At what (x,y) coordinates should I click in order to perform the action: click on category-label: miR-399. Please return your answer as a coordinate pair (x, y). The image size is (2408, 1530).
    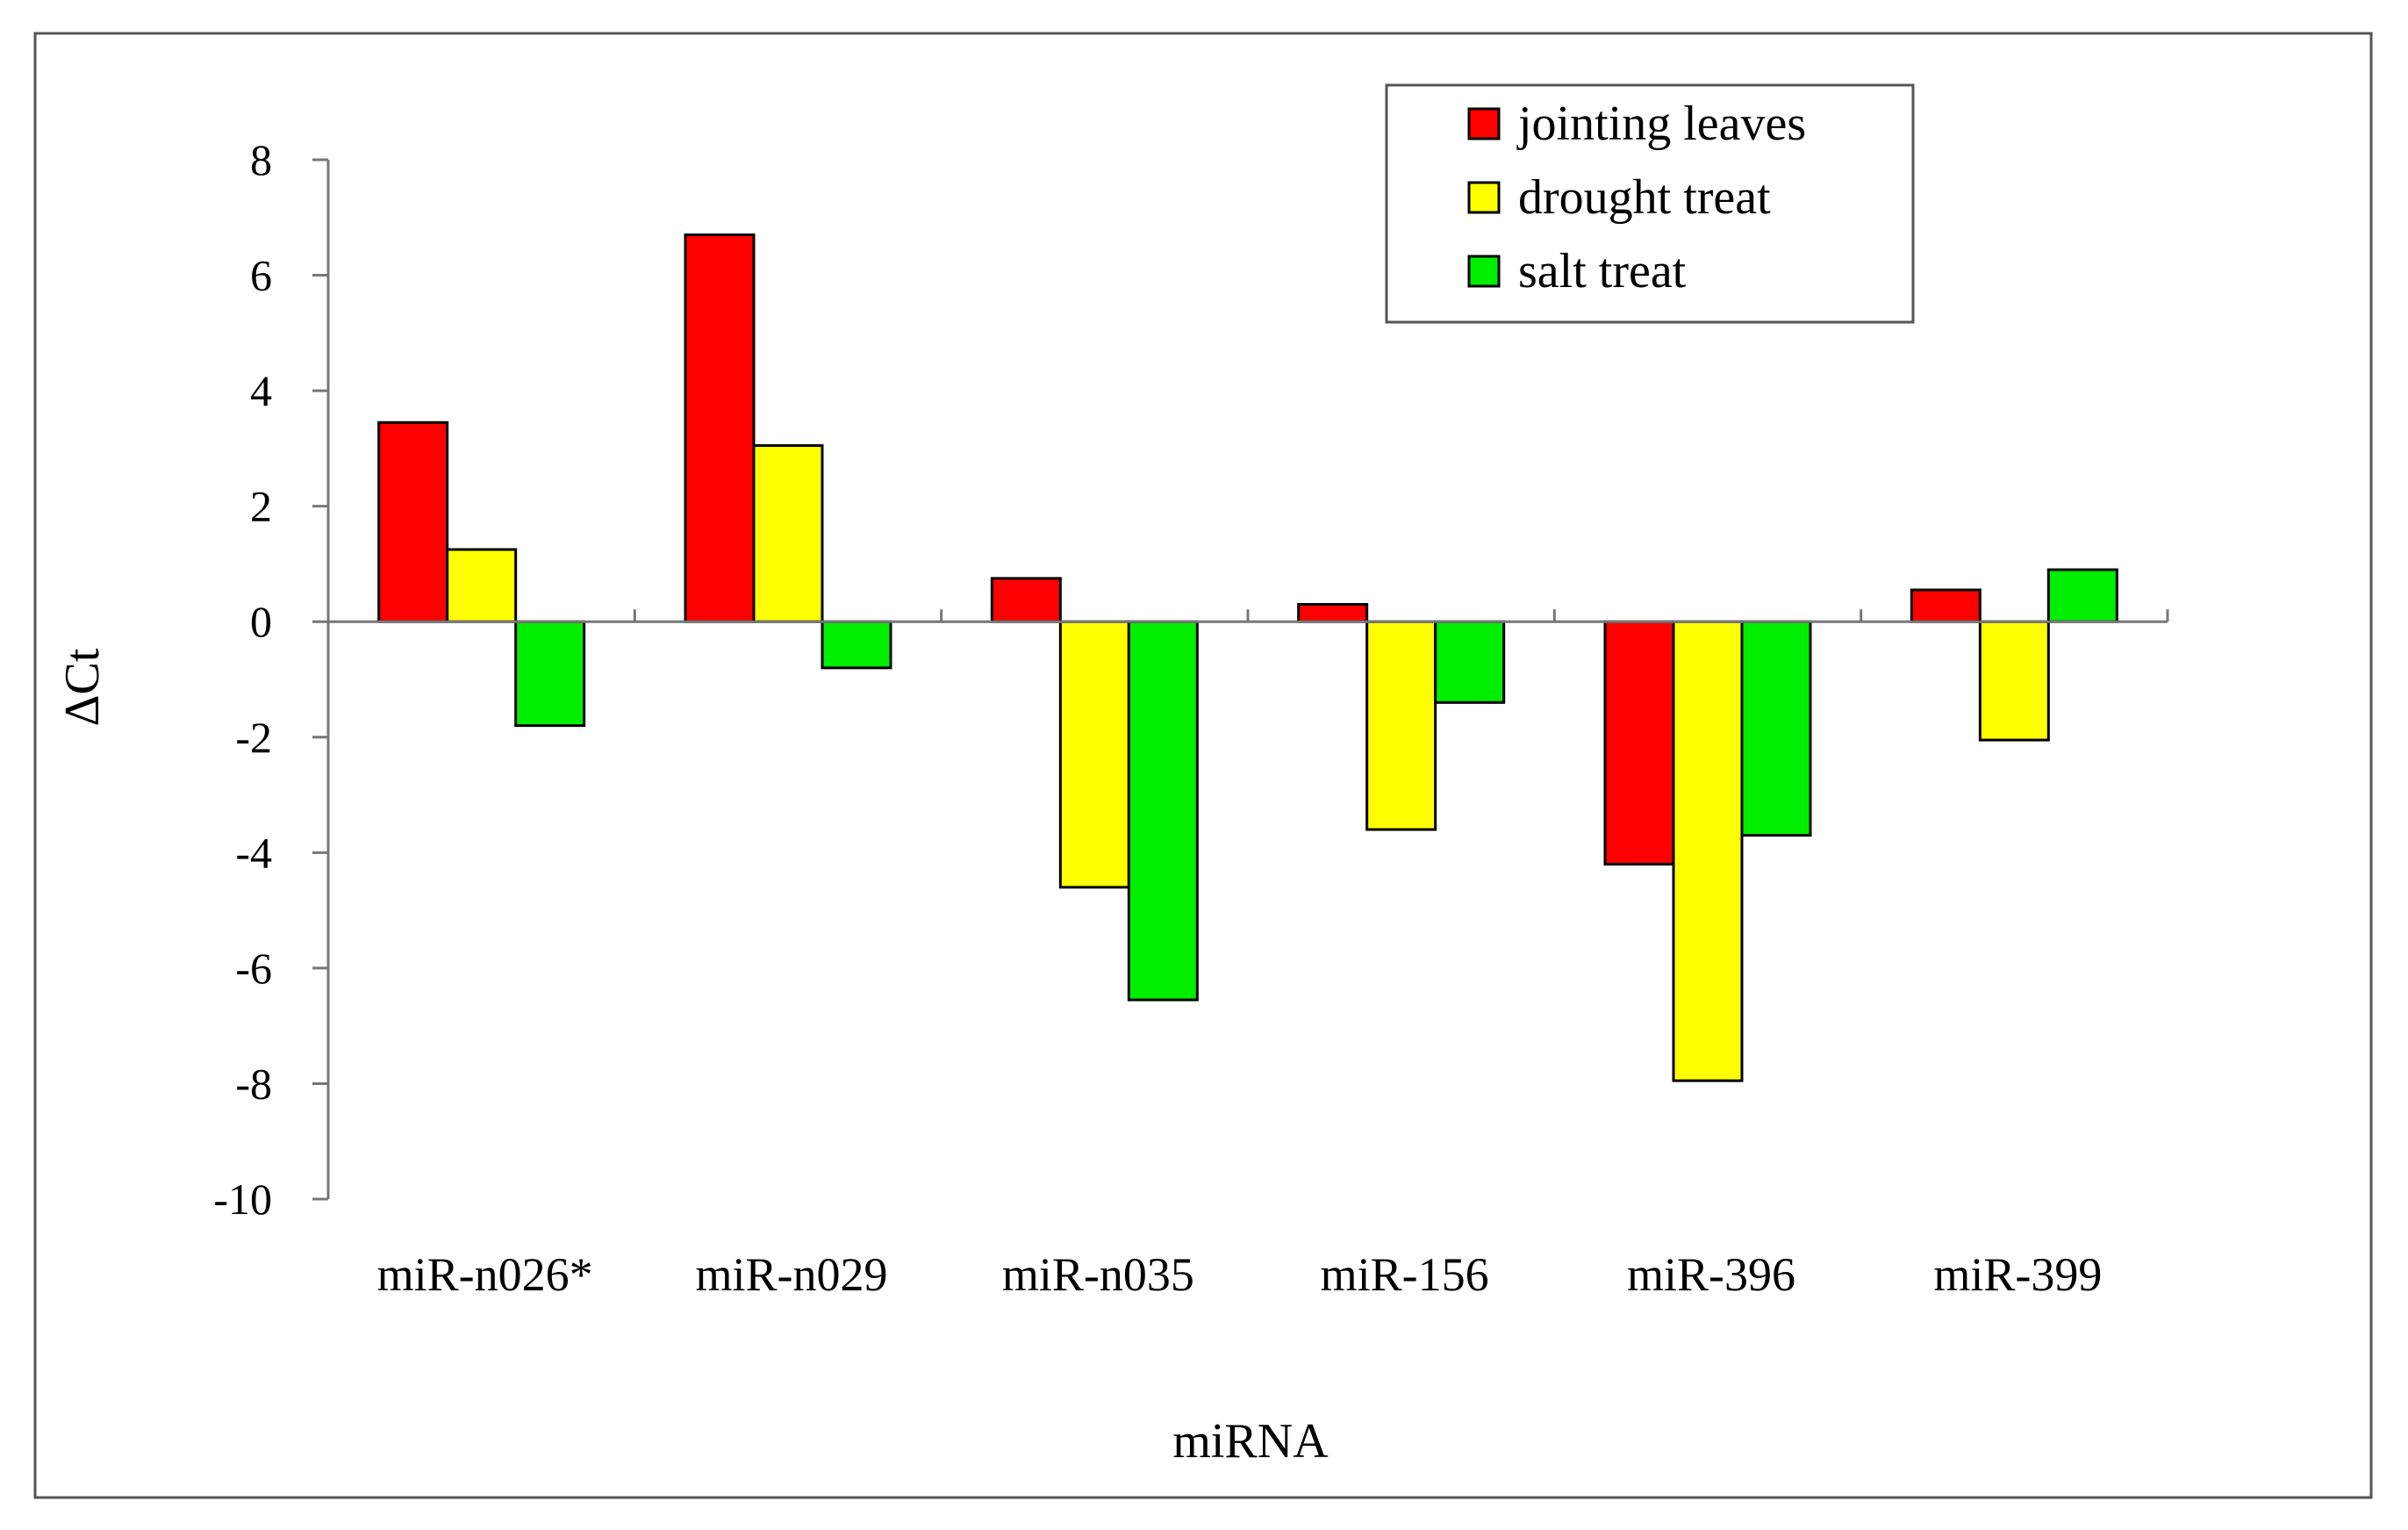
    Looking at the image, I should click on (2017, 1274).